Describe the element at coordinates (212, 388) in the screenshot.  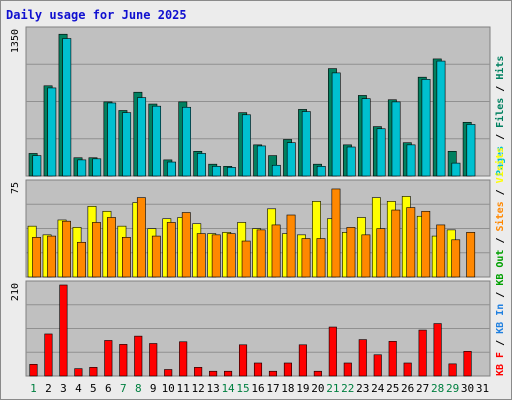
I see `x-tick-label: 13` at that location.